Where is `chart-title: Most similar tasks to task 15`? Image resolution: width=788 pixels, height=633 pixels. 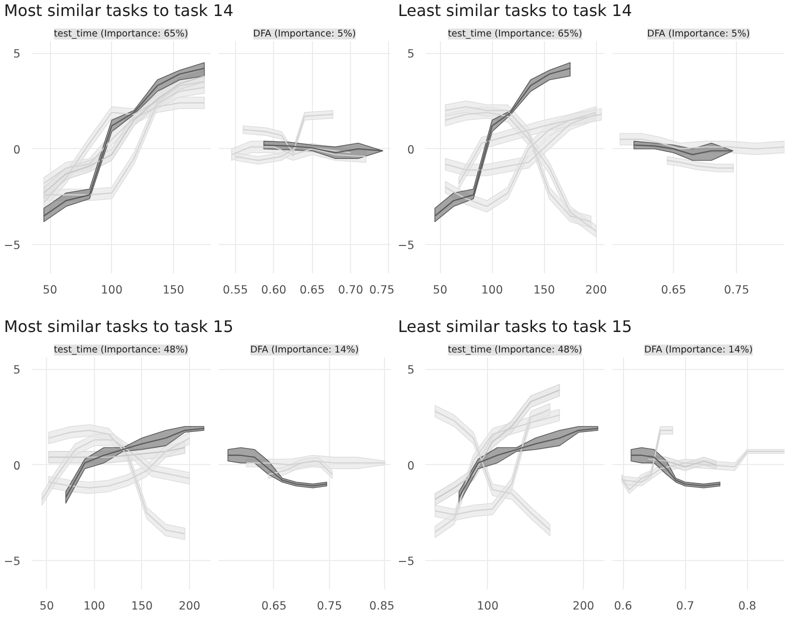 chart-title: Most similar tasks to task 15 is located at coordinates (119, 327).